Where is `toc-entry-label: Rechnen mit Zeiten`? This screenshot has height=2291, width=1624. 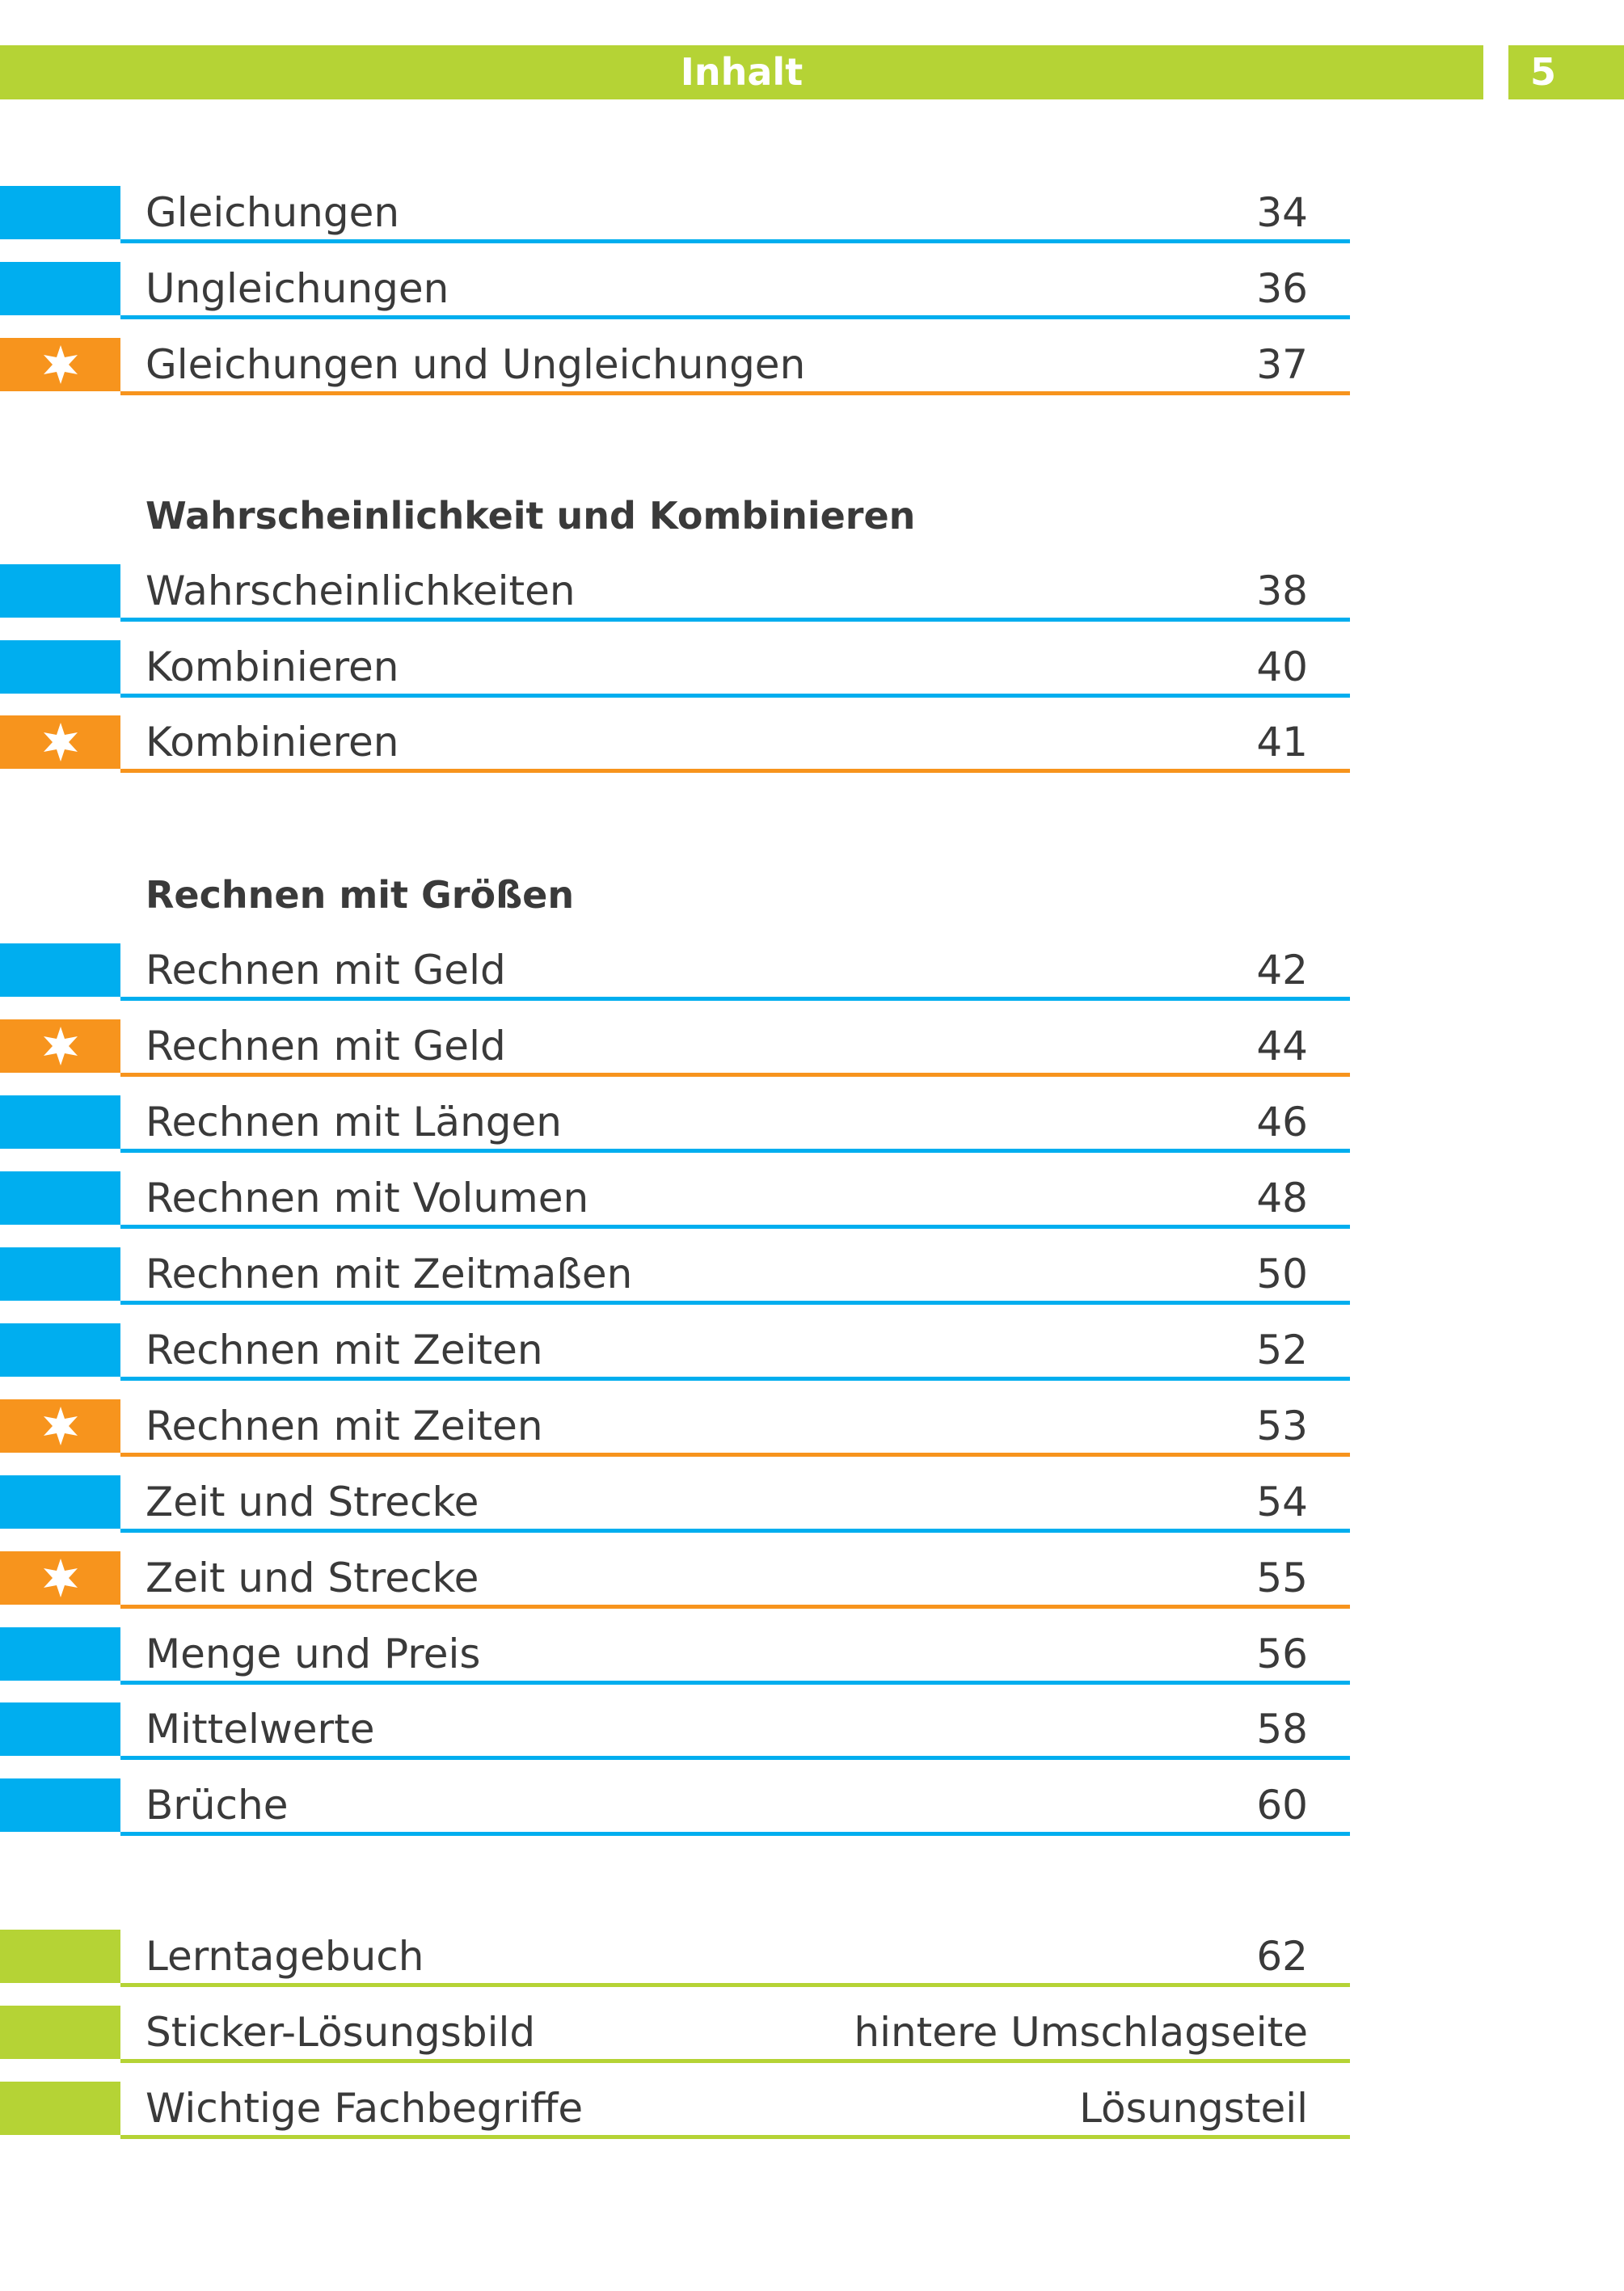 toc-entry-label: Rechnen mit Zeiten is located at coordinates (344, 1350).